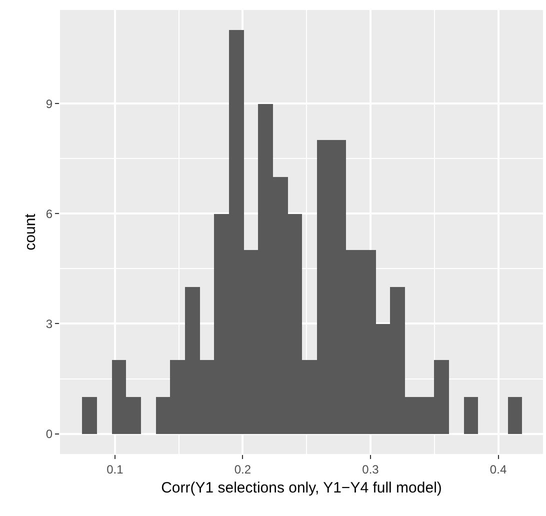 The height and width of the screenshot is (516, 546). Describe the element at coordinates (243, 469) in the screenshot. I see `x-tick-label: 0.2` at that location.